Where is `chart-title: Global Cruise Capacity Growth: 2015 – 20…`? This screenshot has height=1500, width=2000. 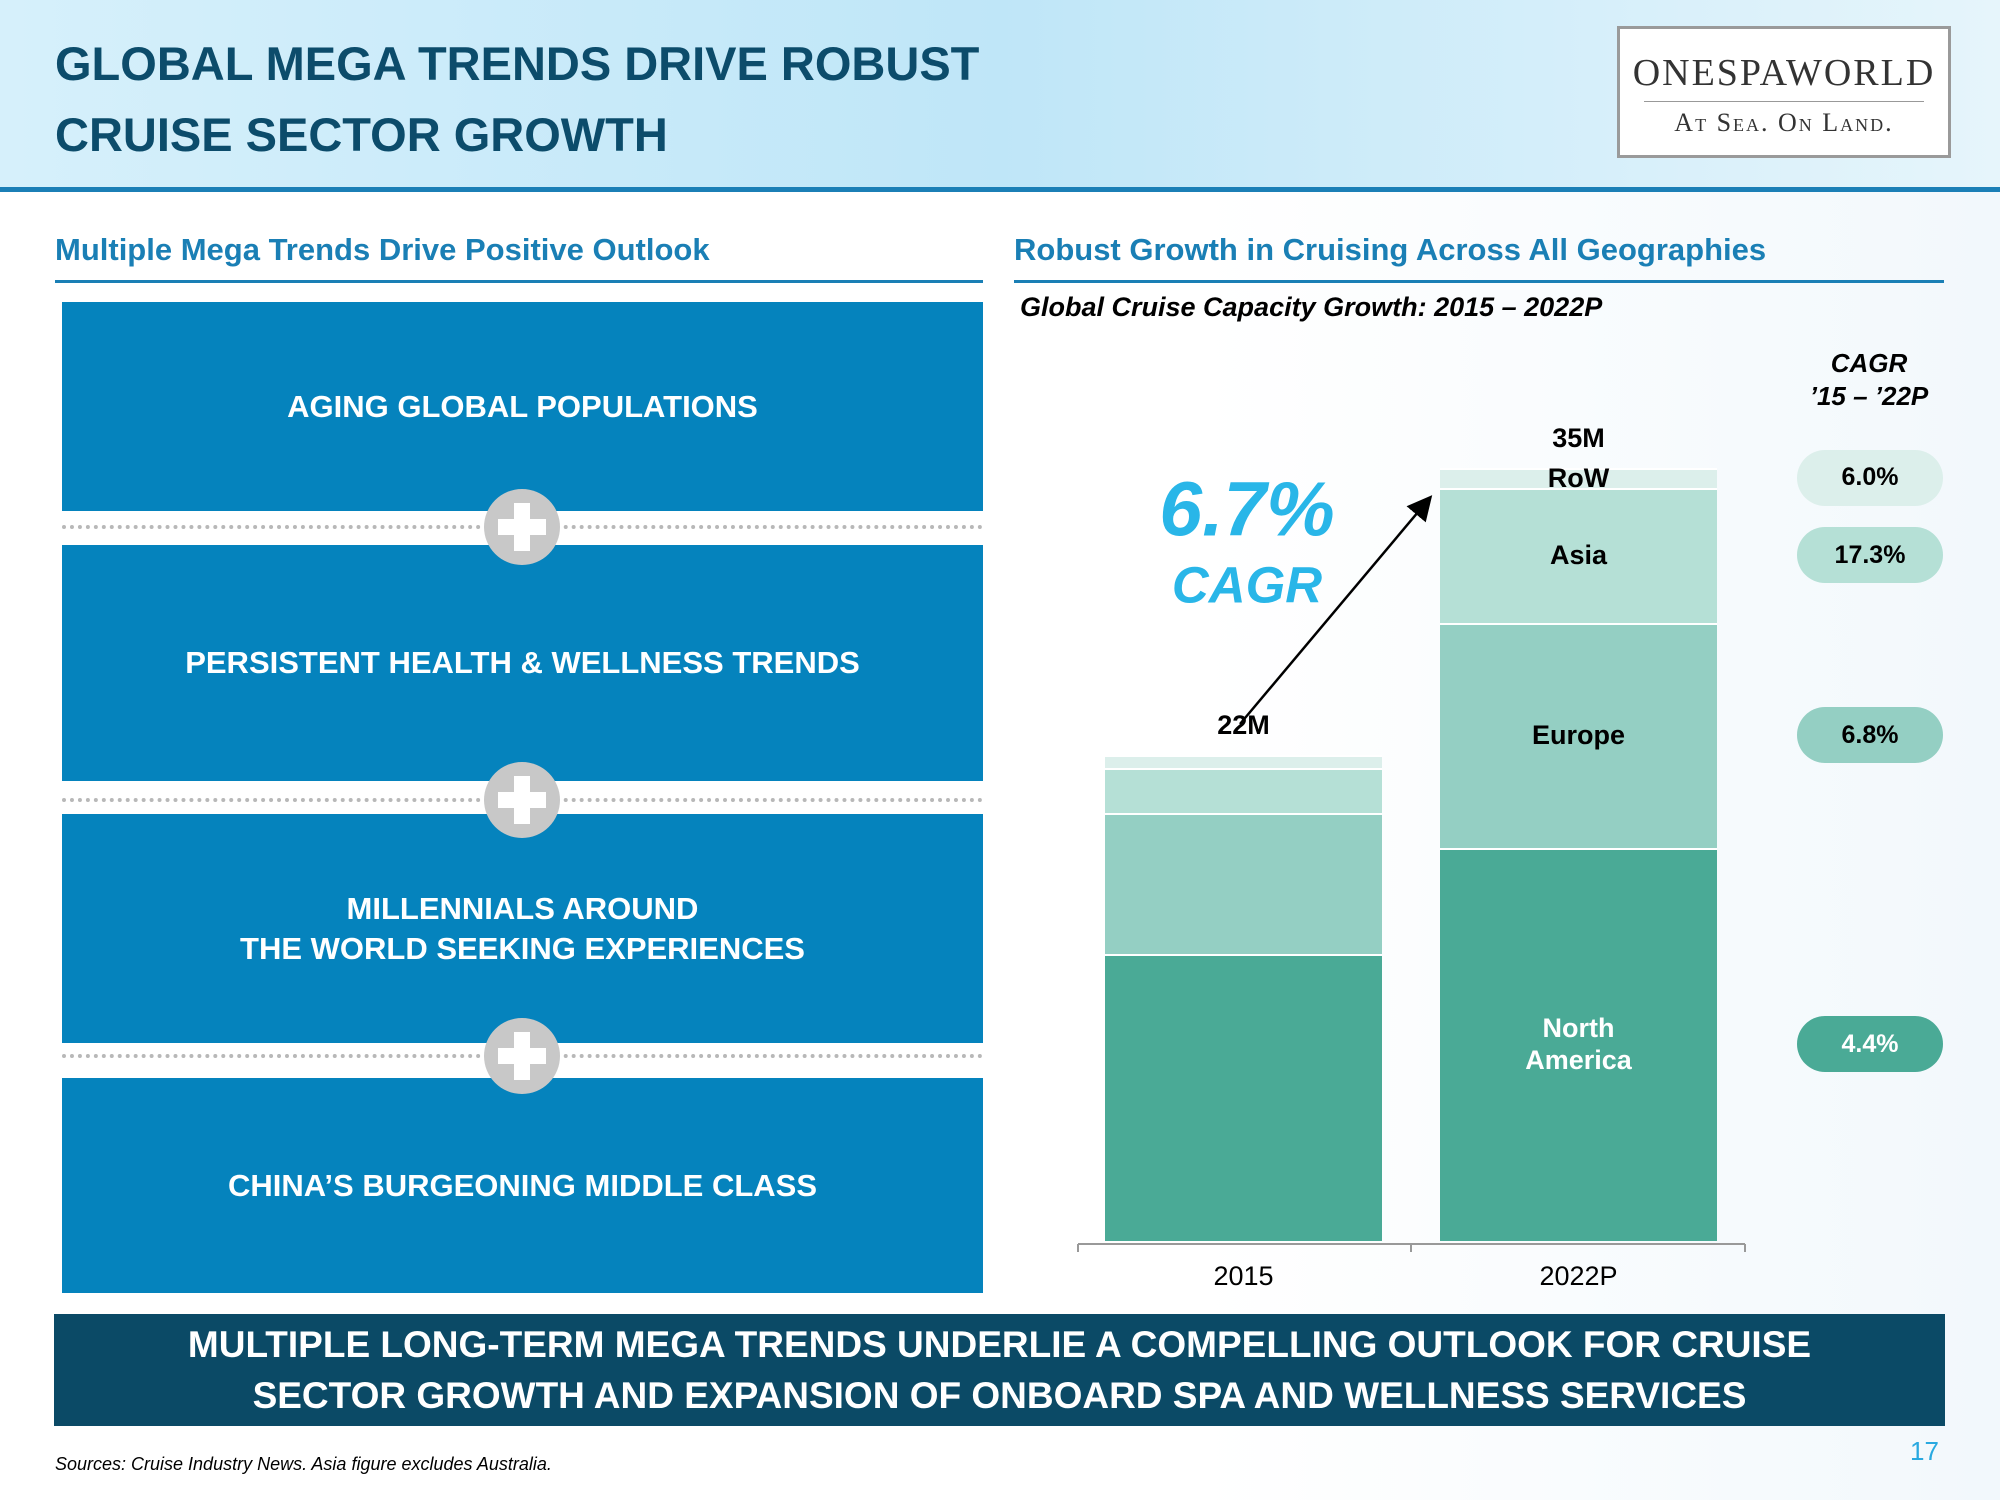 chart-title: Global Cruise Capacity Growth: 2015 – 20… is located at coordinates (1311, 307).